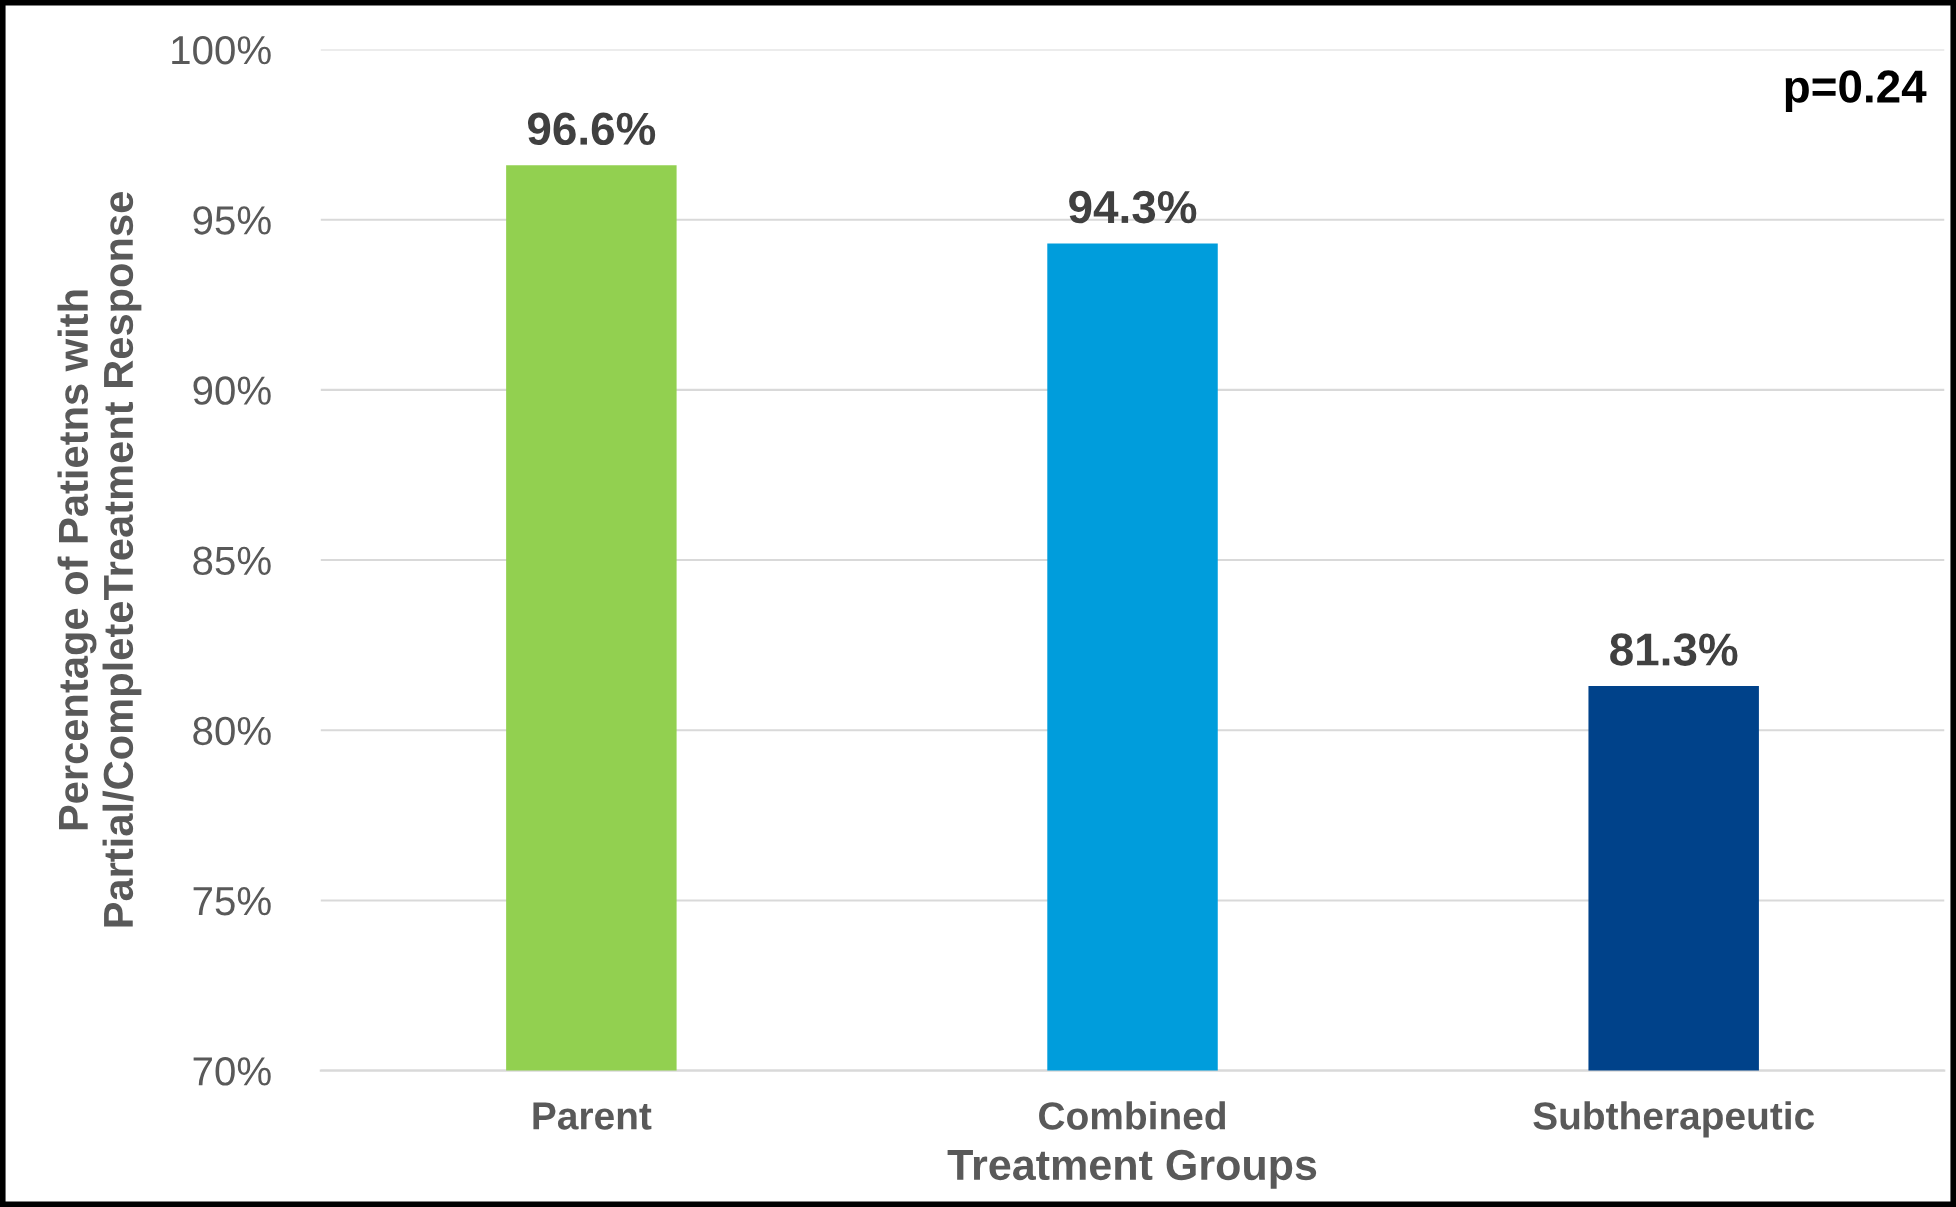  I want to click on y-tick-label: 80%, so click(232, 731).